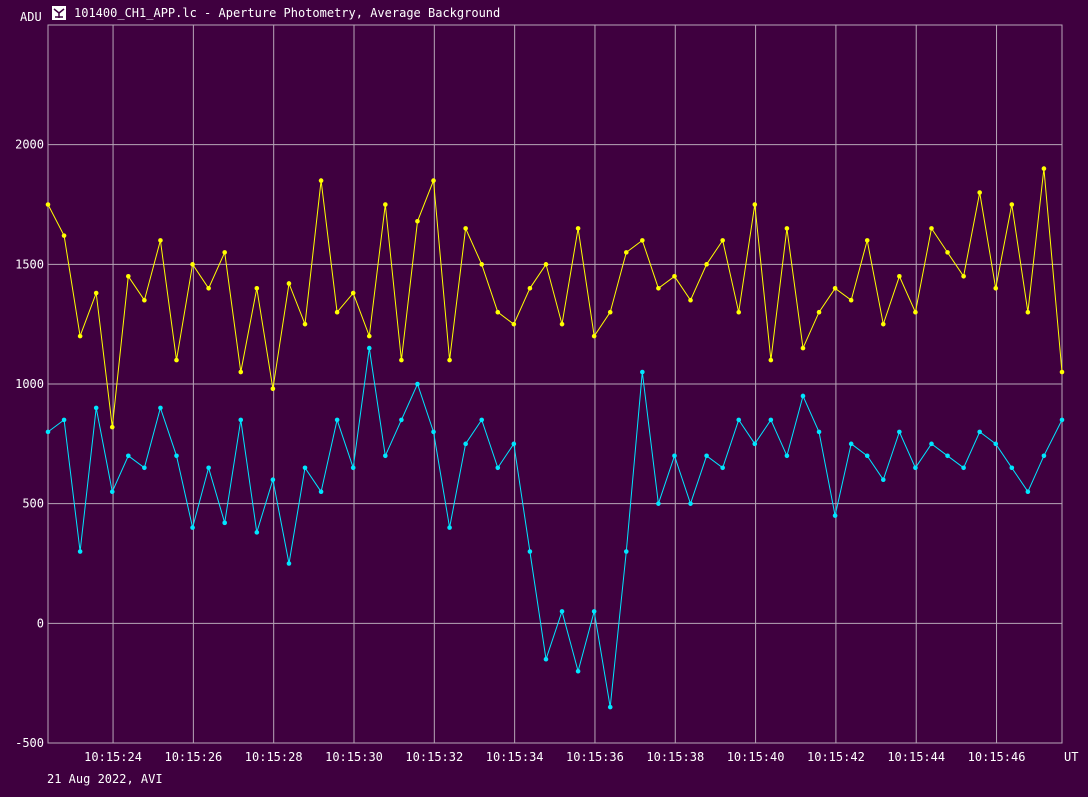 The height and width of the screenshot is (797, 1088). I want to click on x-tick-label: 10:15:46, so click(997, 757).